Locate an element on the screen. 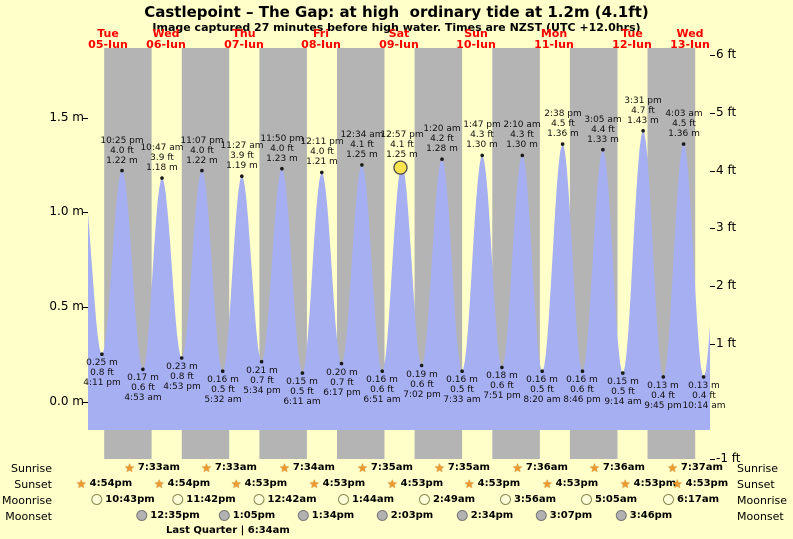 The height and width of the screenshot is (539, 793). moonrise-time: 2:49am is located at coordinates (454, 499).